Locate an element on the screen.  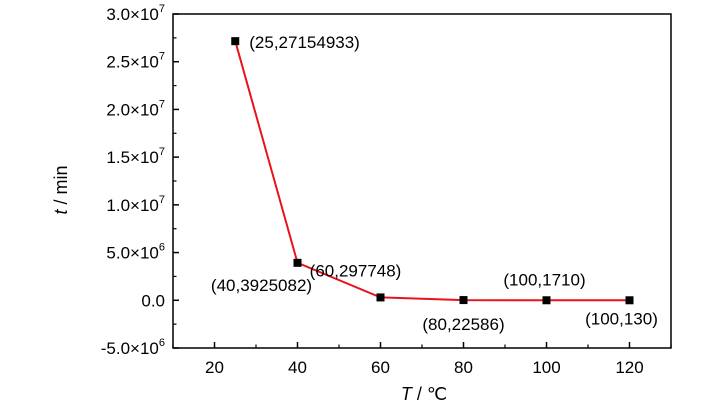
x-tick-label: 80 is located at coordinates (463, 367).